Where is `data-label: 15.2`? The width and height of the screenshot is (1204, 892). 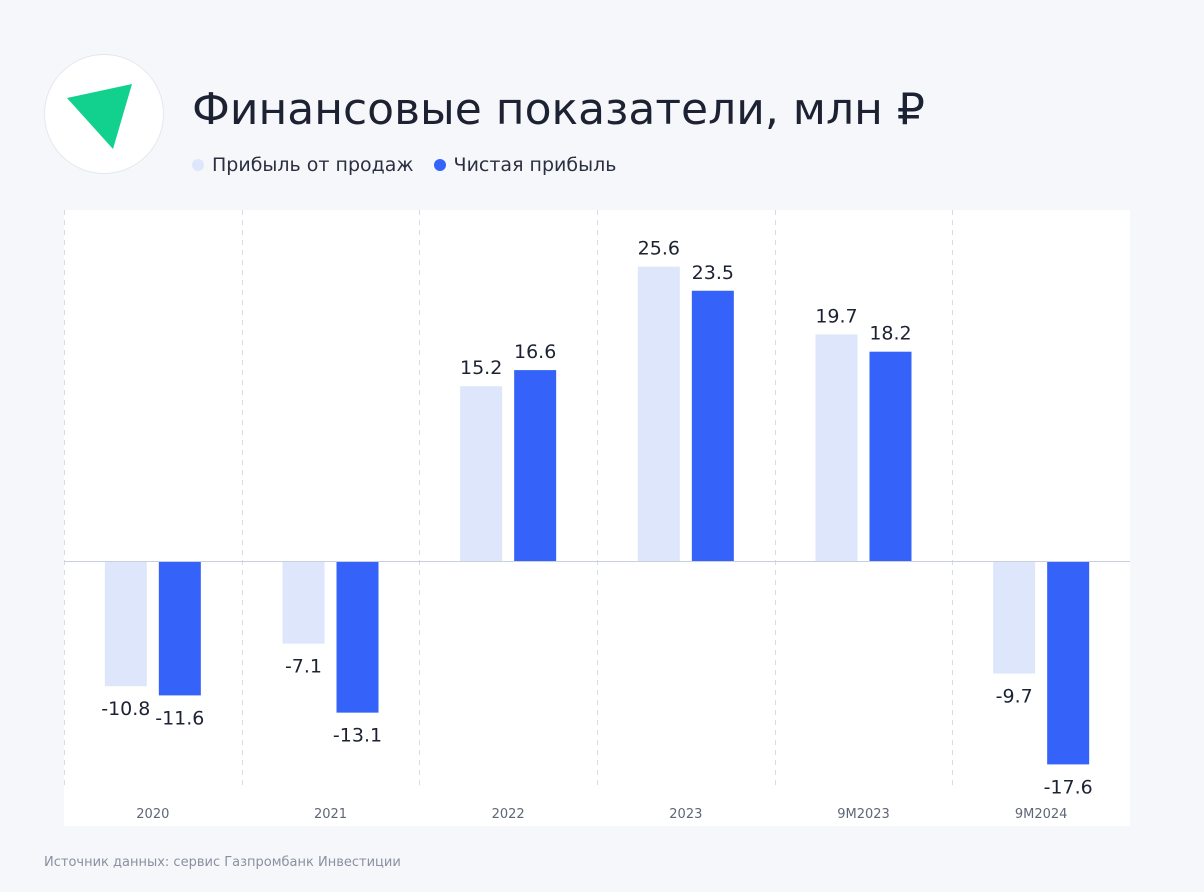
data-label: 15.2 is located at coordinates (481, 368).